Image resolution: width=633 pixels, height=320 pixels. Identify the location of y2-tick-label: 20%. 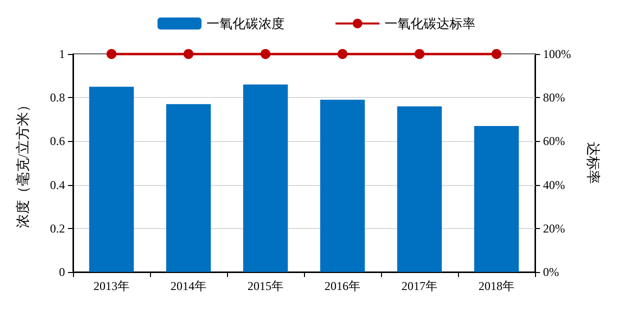
(554, 228).